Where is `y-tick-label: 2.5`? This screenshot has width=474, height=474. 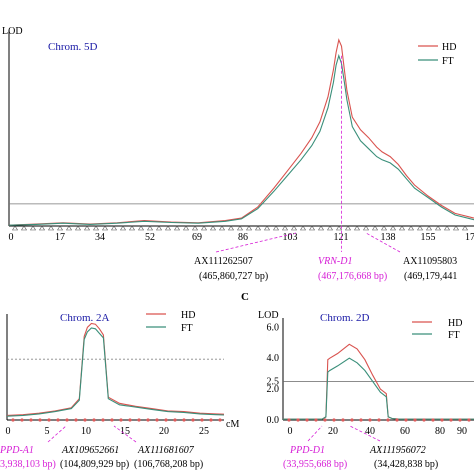 y-tick-label: 2.5 is located at coordinates (273, 381).